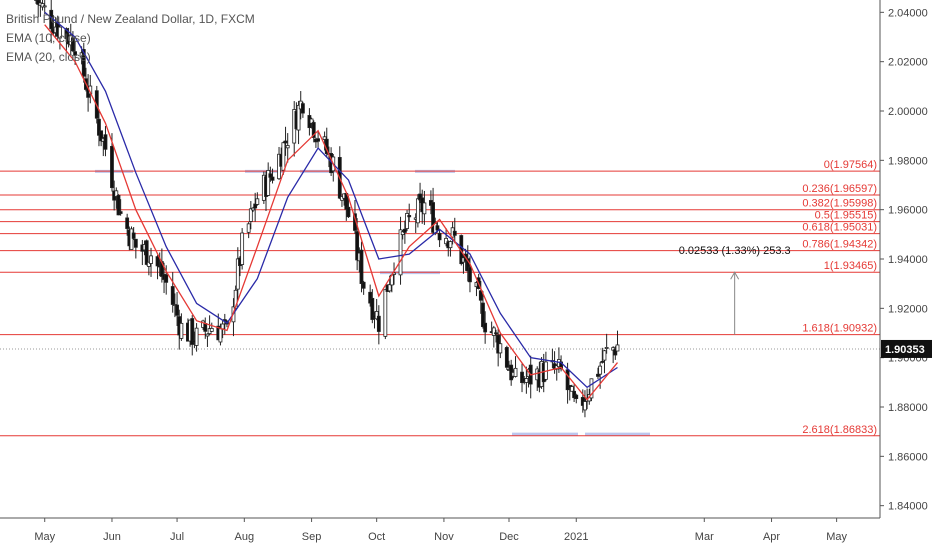  I want to click on measure-arrow, so click(735, 275).